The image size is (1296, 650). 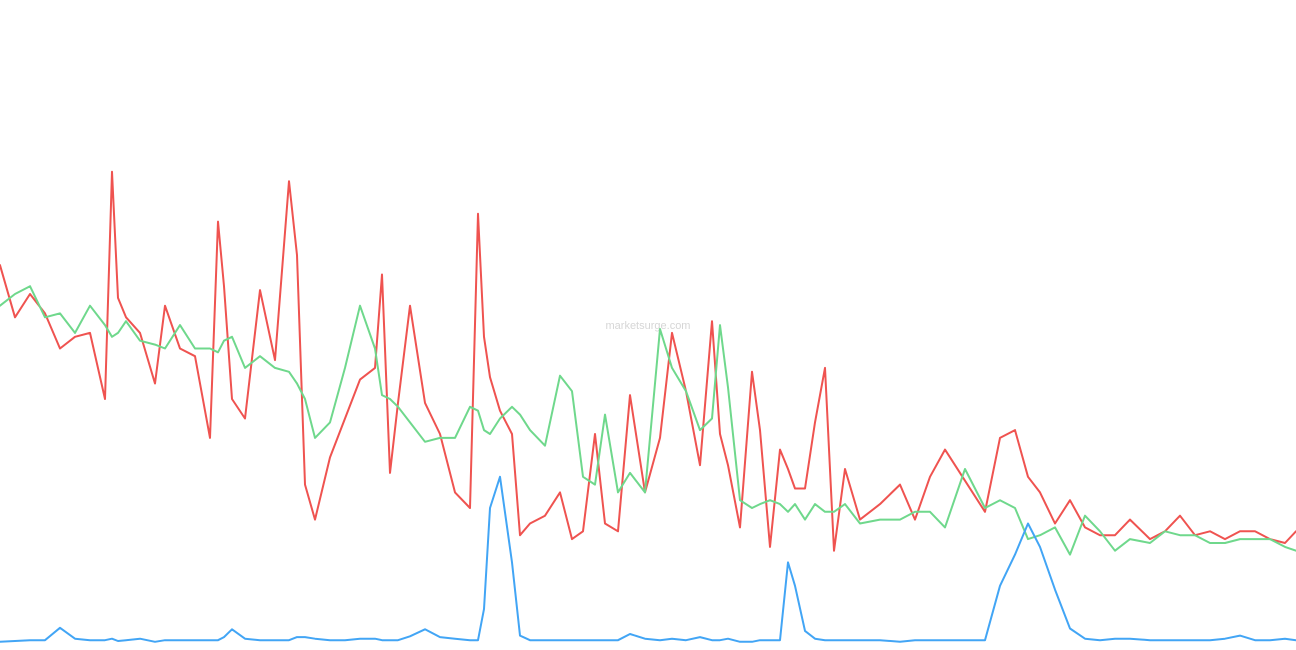 I want to click on watermark-text: marketsurge.com, so click(x=648, y=326).